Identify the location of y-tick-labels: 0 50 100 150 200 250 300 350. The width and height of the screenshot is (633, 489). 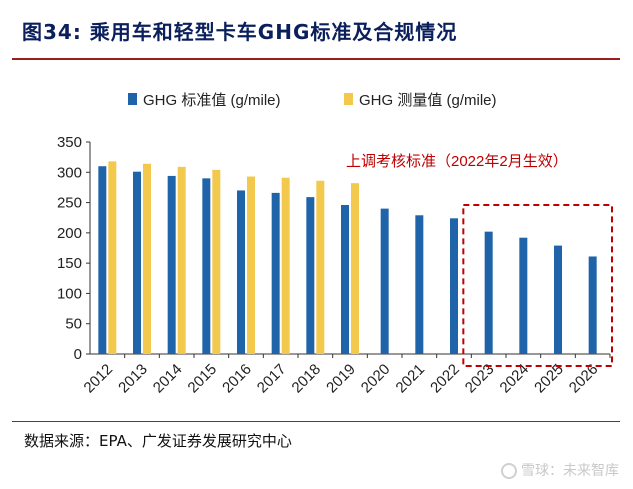
(69, 248).